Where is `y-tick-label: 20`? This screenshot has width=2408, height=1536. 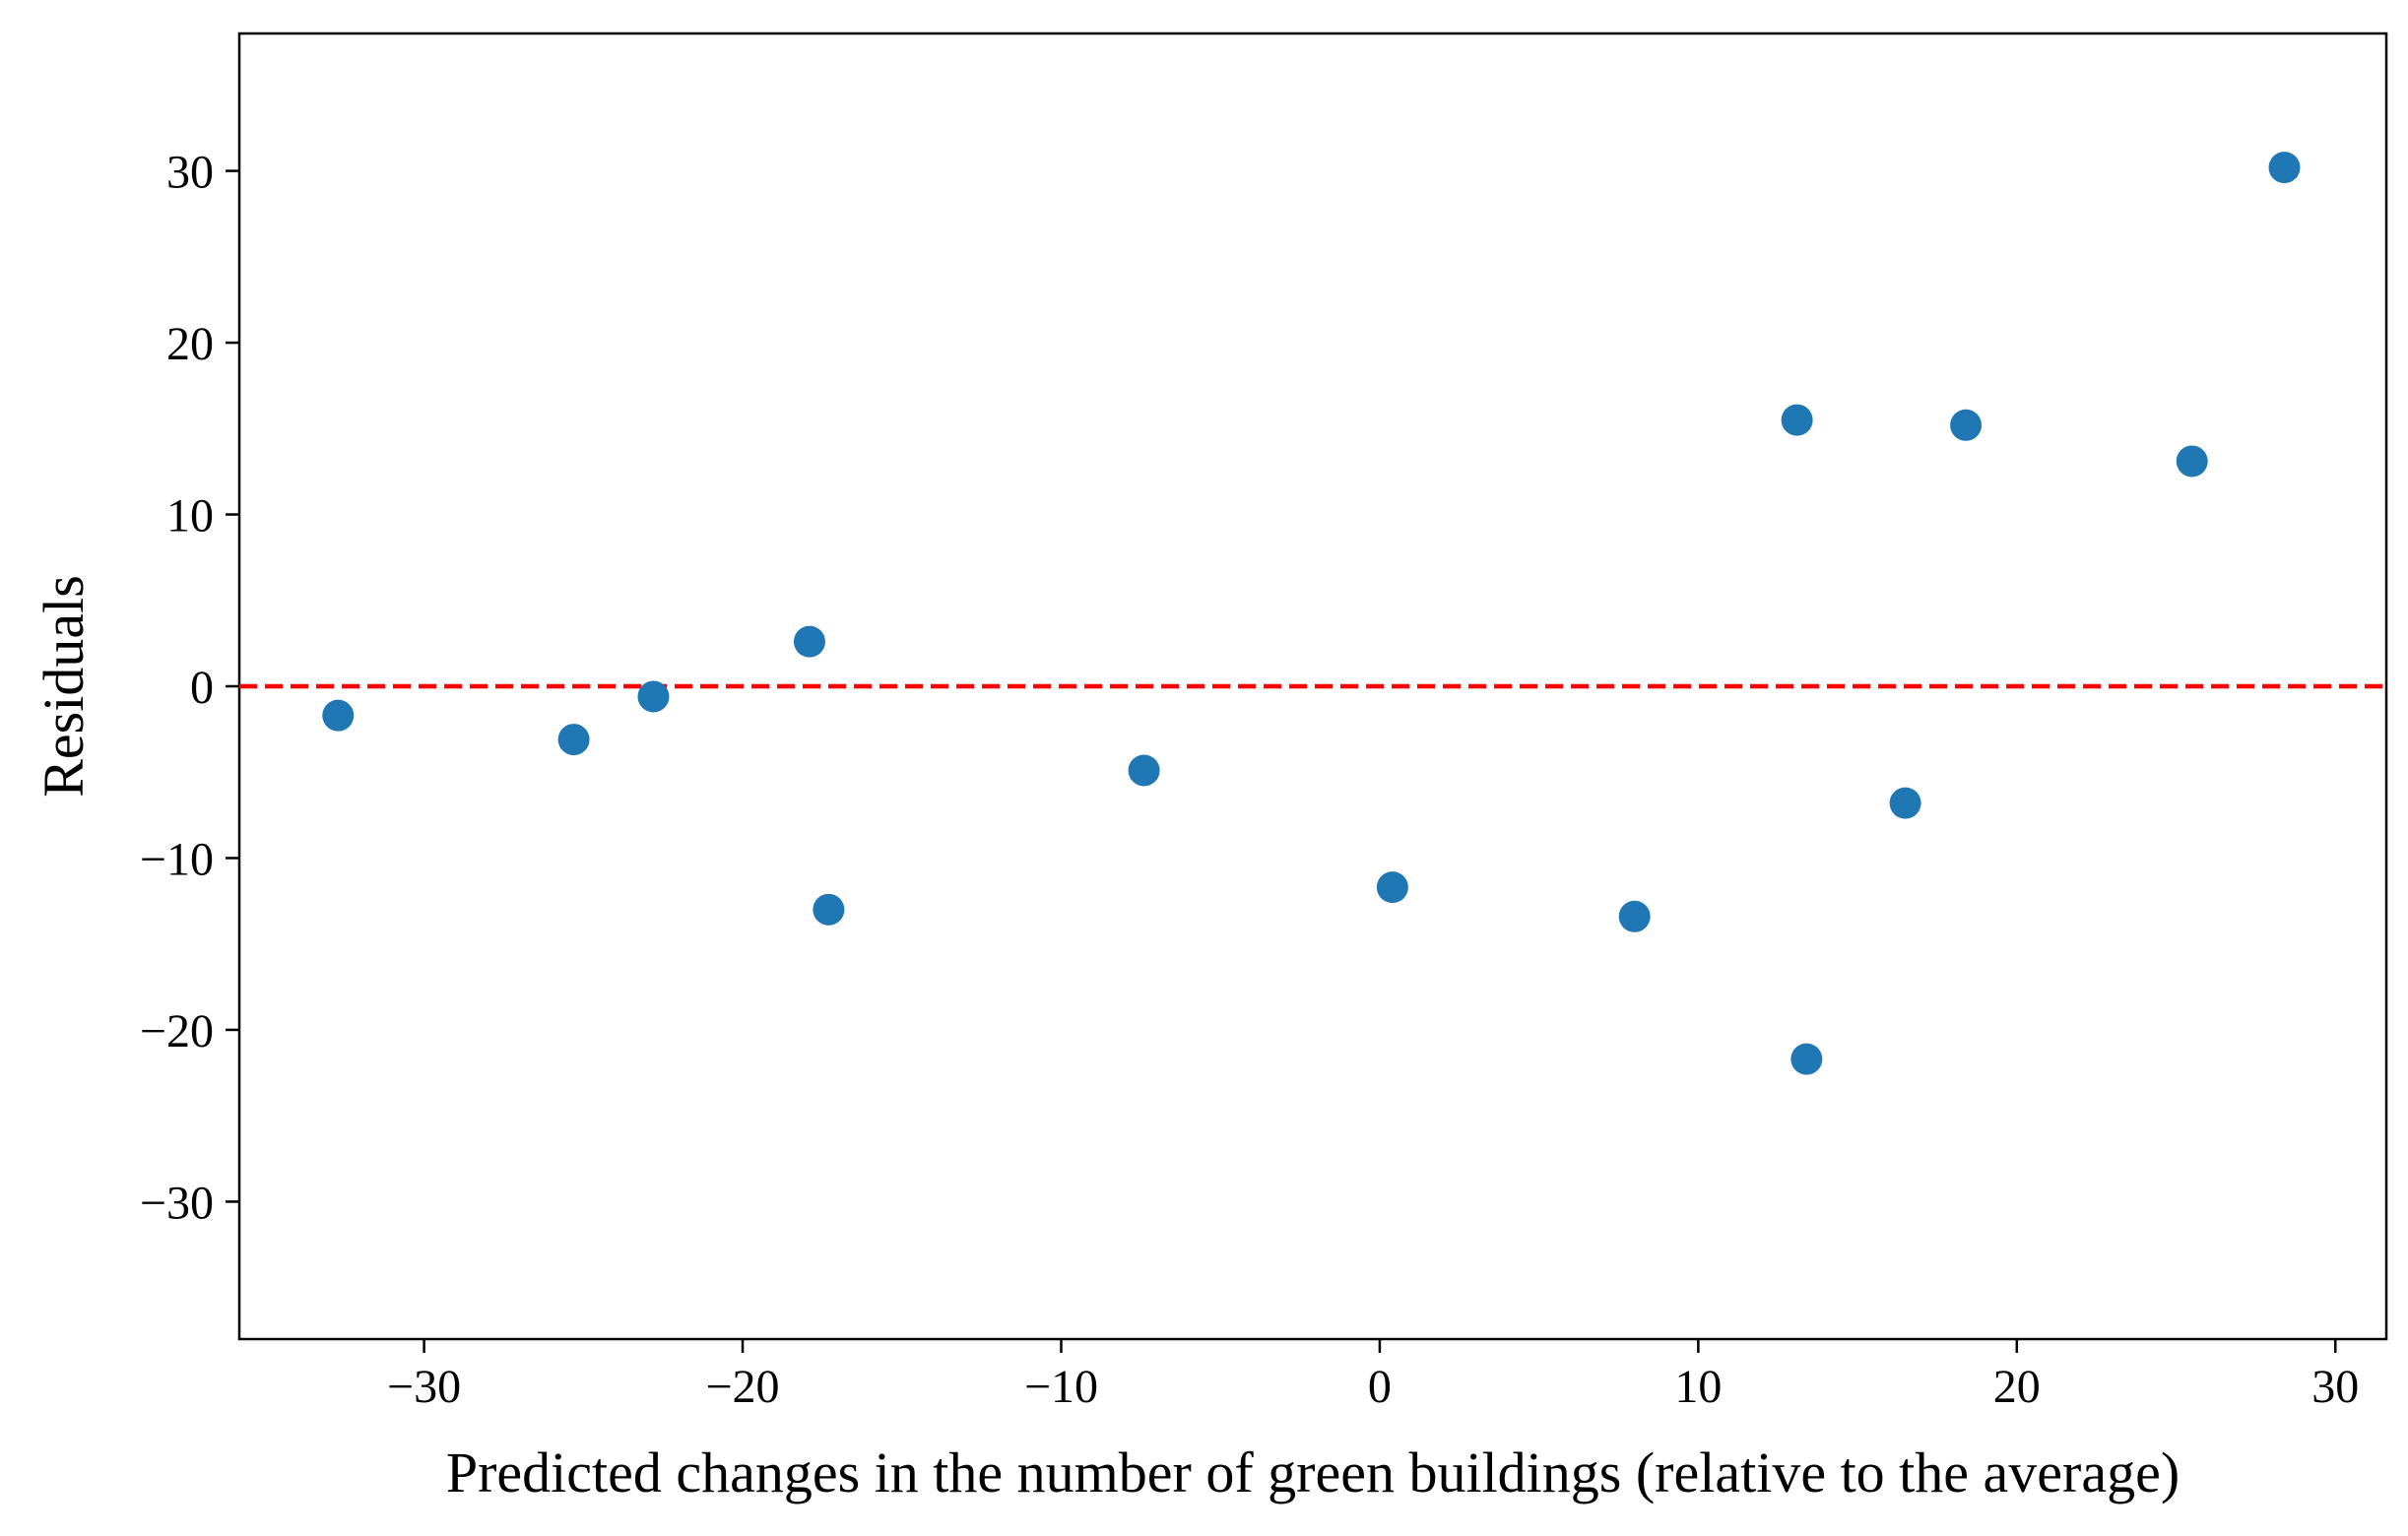
y-tick-label: 20 is located at coordinates (190, 344).